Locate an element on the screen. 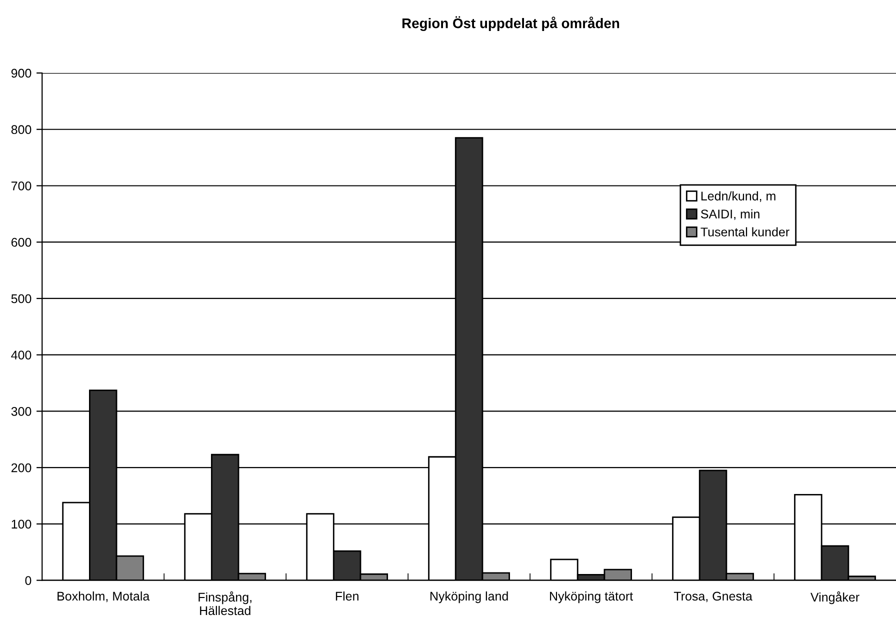 The image size is (896, 624). y-tick-label: 0 is located at coordinates (28, 580).